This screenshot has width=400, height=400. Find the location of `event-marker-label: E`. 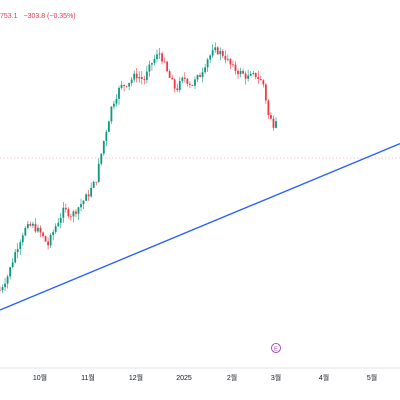

event-marker-label: E is located at coordinates (276, 350).